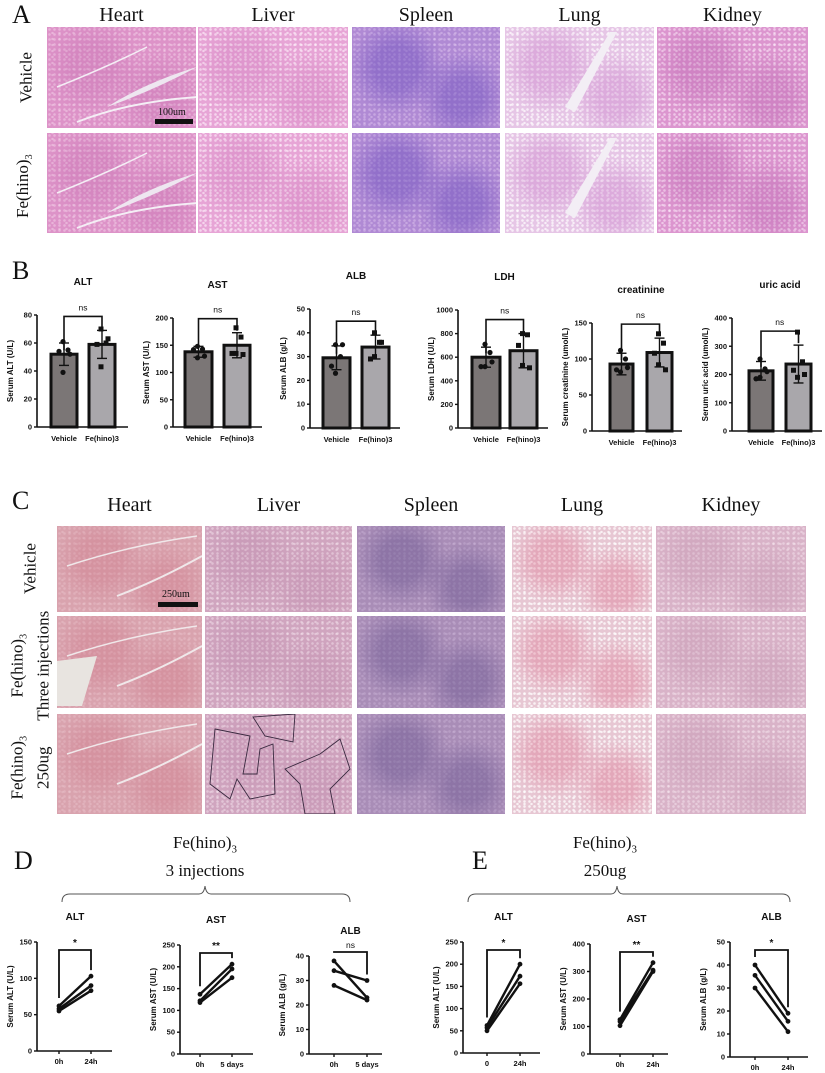  I want to click on bar-vehicle, so click(198, 389).